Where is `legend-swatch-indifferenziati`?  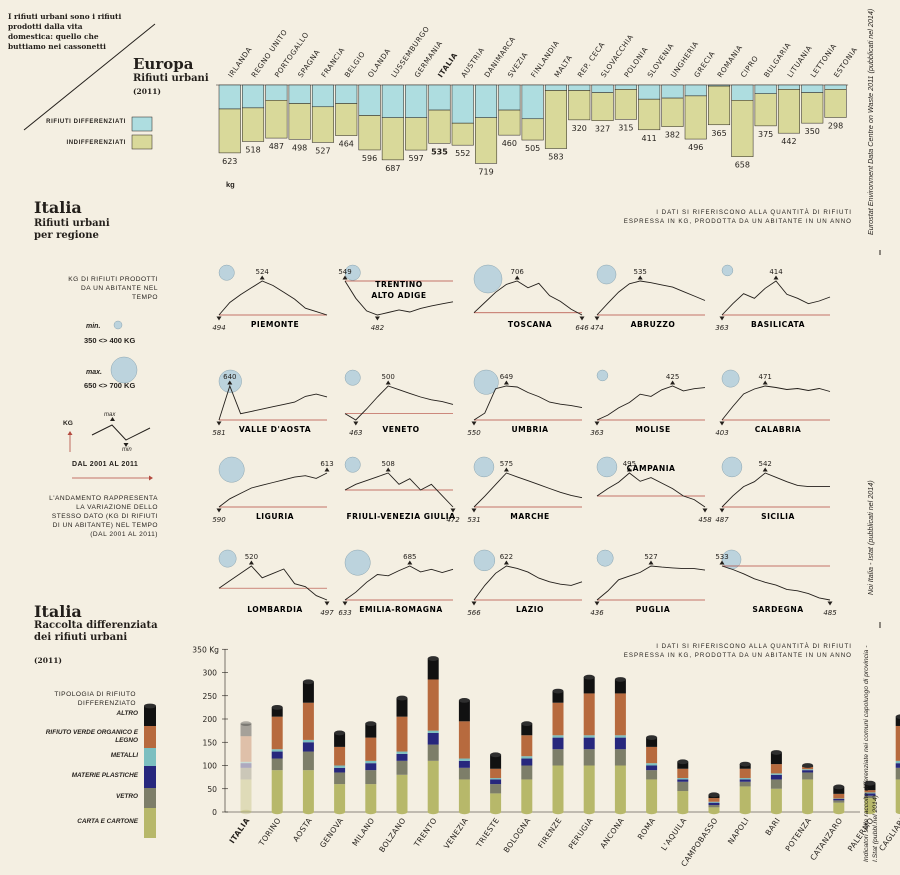 legend-swatch-indifferenziati is located at coordinates (142, 142).